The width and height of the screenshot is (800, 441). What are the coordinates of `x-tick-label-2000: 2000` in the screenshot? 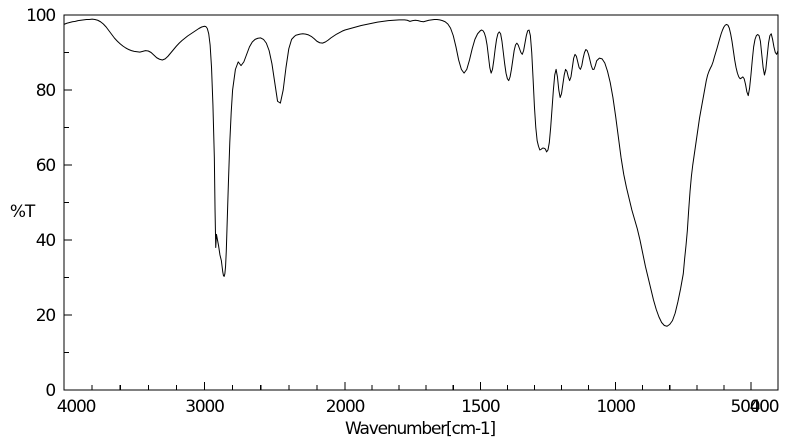 It's located at (345, 407).